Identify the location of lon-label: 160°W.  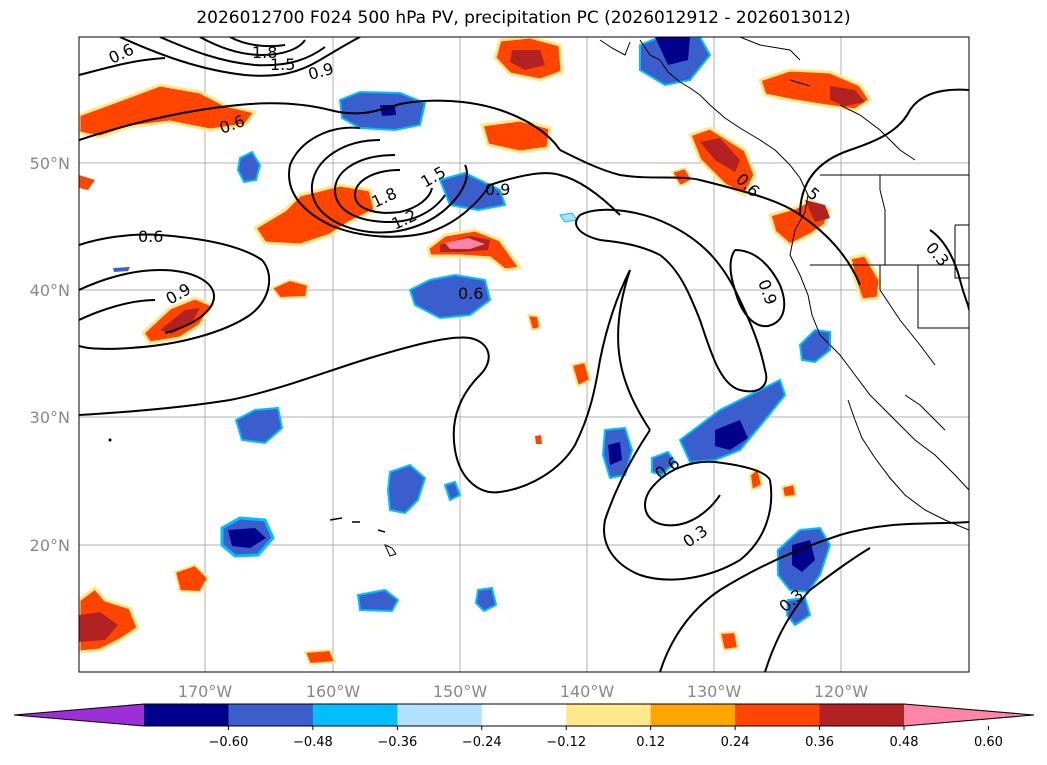
(333, 691).